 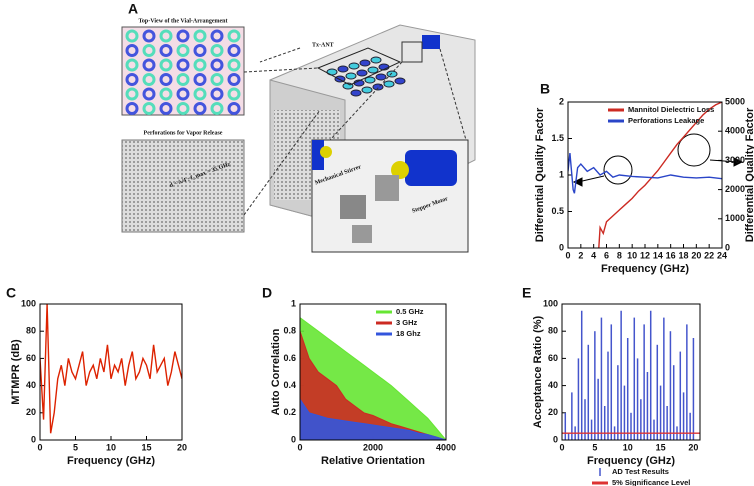 What do you see at coordinates (526, 293) in the screenshot?
I see `panel-label: E` at bounding box center [526, 293].